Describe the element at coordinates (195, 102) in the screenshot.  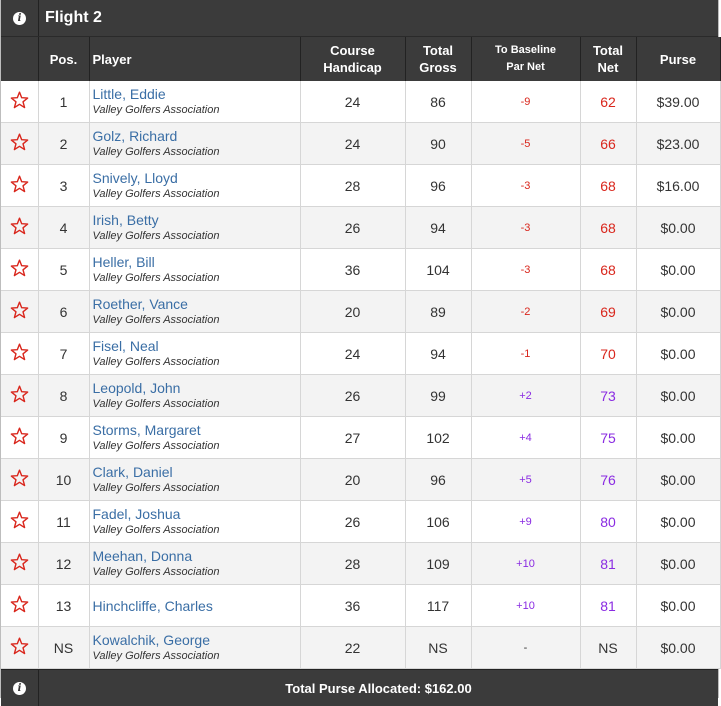
I see `player-cell: Little, Eddie Valley Golfers Association` at that location.